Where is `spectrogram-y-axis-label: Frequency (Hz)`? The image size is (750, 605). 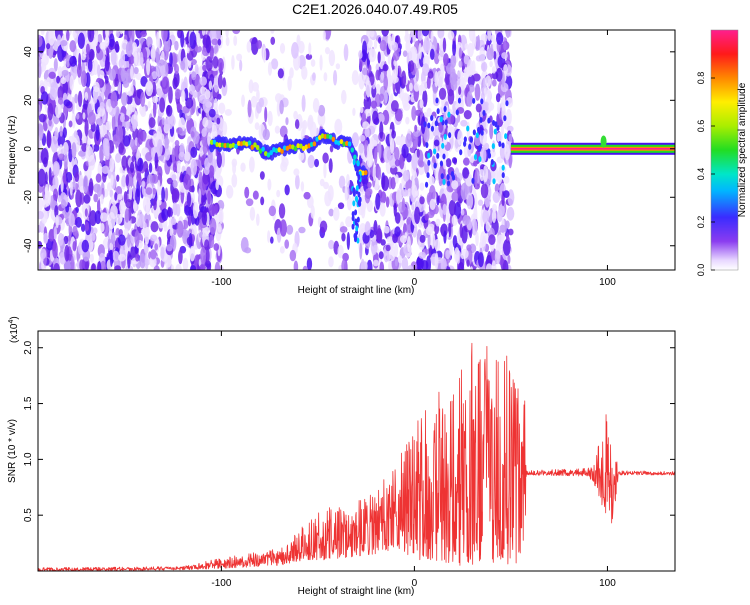
spectrogram-y-axis-label: Frequency (Hz) is located at coordinates (12, 150).